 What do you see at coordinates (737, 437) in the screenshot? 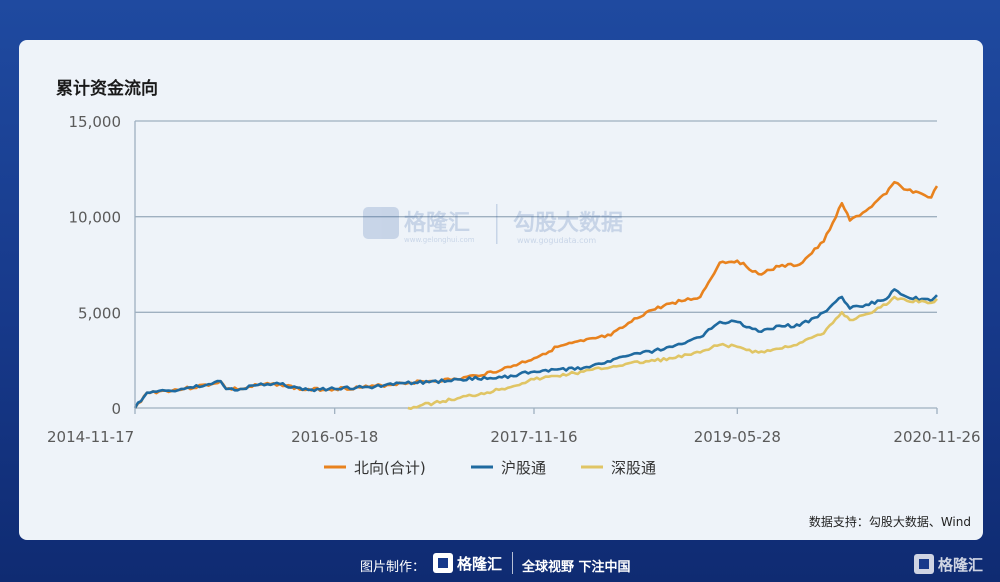
I see `x-tick-label: 2019-05-28` at bounding box center [737, 437].